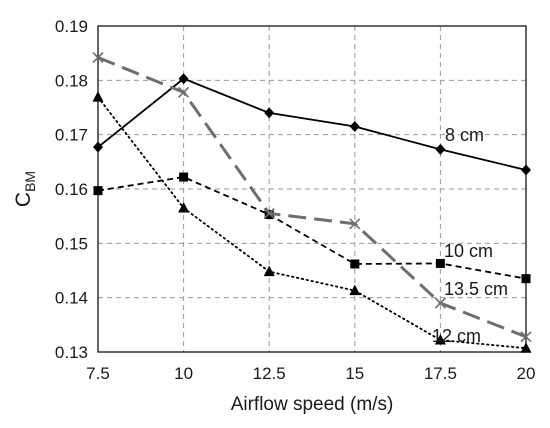  I want to click on x-tick-label: 20, so click(526, 373).